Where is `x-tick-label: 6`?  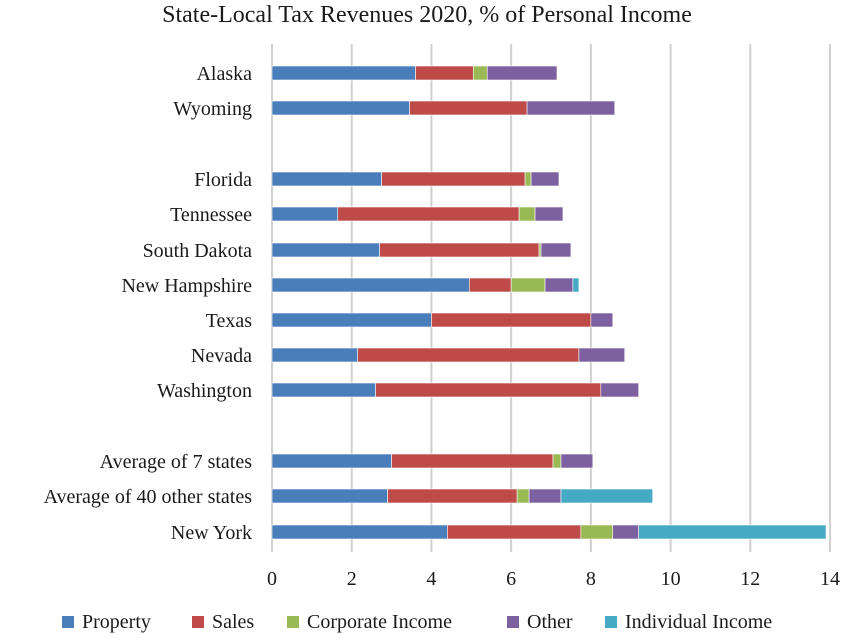
x-tick-label: 6 is located at coordinates (511, 579).